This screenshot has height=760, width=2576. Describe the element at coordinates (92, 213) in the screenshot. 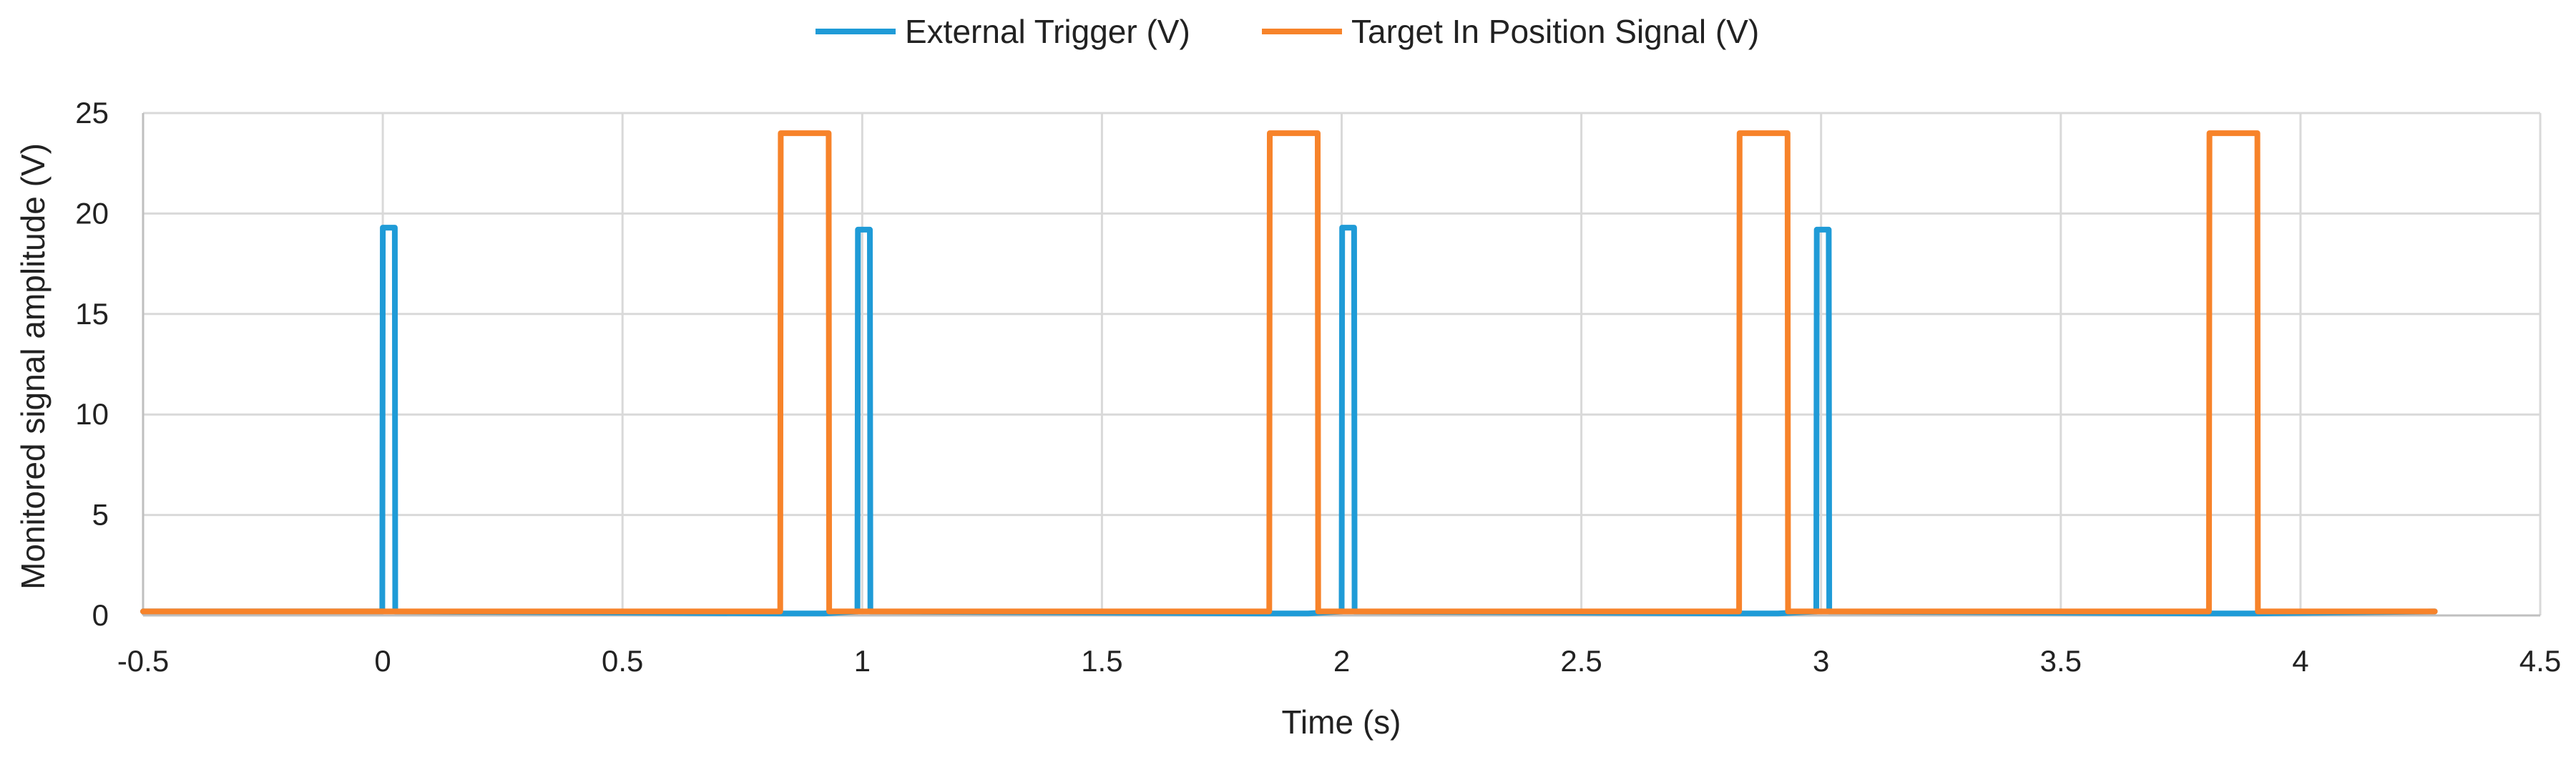

I see `y-tick-label: 20` at that location.